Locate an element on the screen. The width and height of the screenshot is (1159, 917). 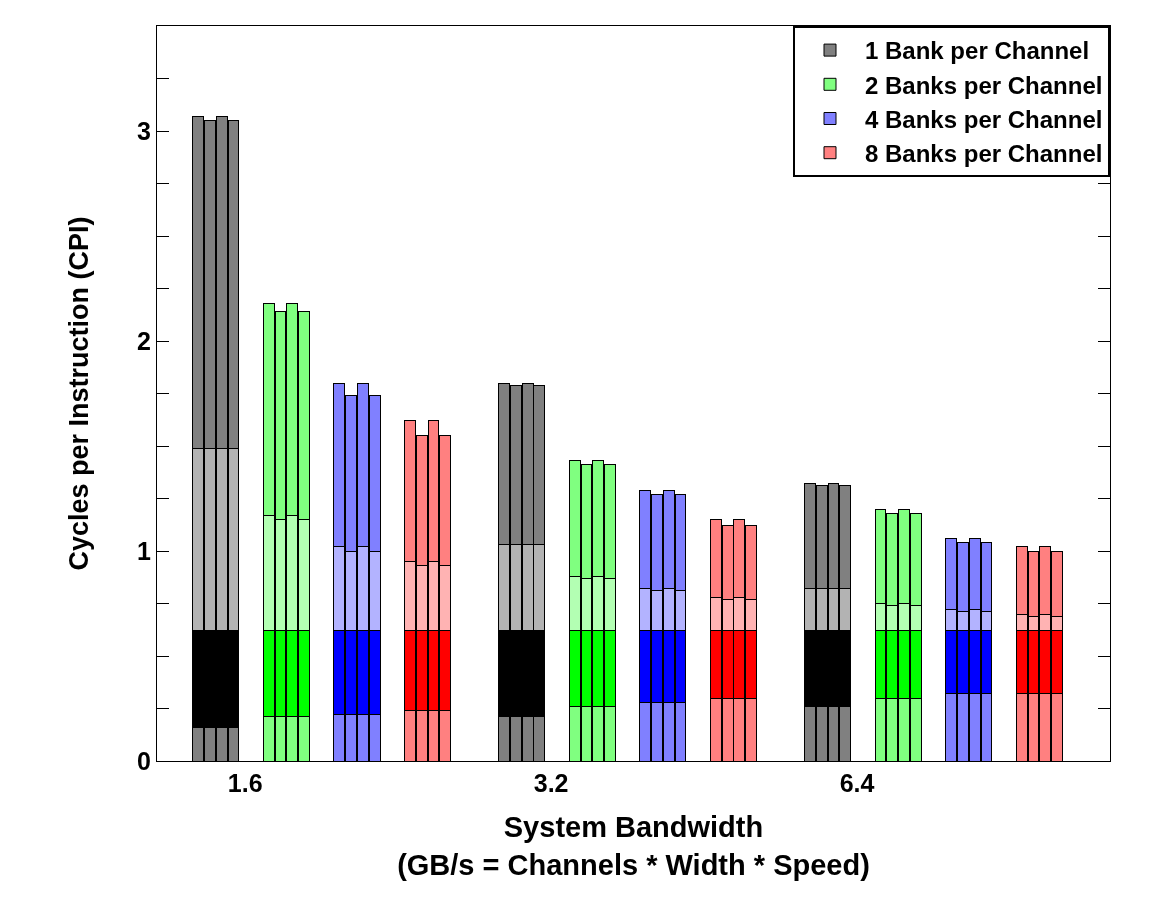
x-tick-label: 6.4 is located at coordinates (857, 783).